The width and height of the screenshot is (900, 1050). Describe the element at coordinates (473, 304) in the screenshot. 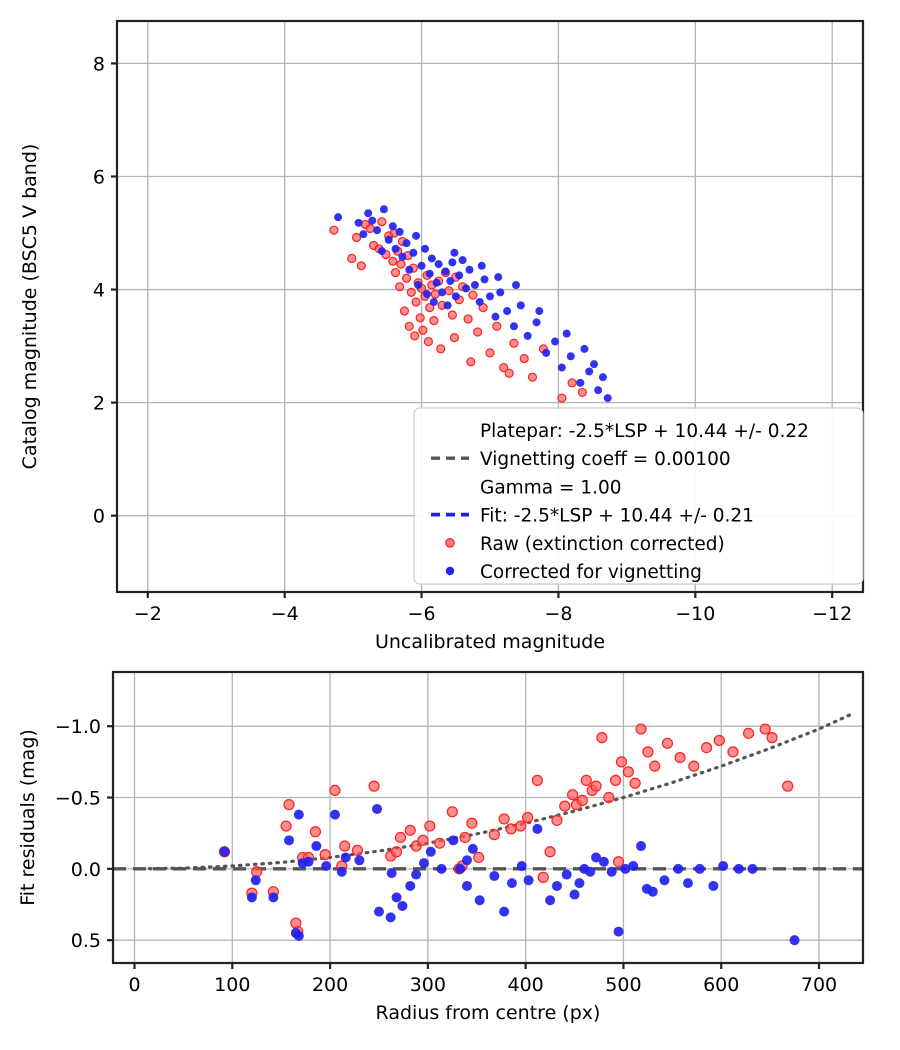

I see `series-corrected` at that location.